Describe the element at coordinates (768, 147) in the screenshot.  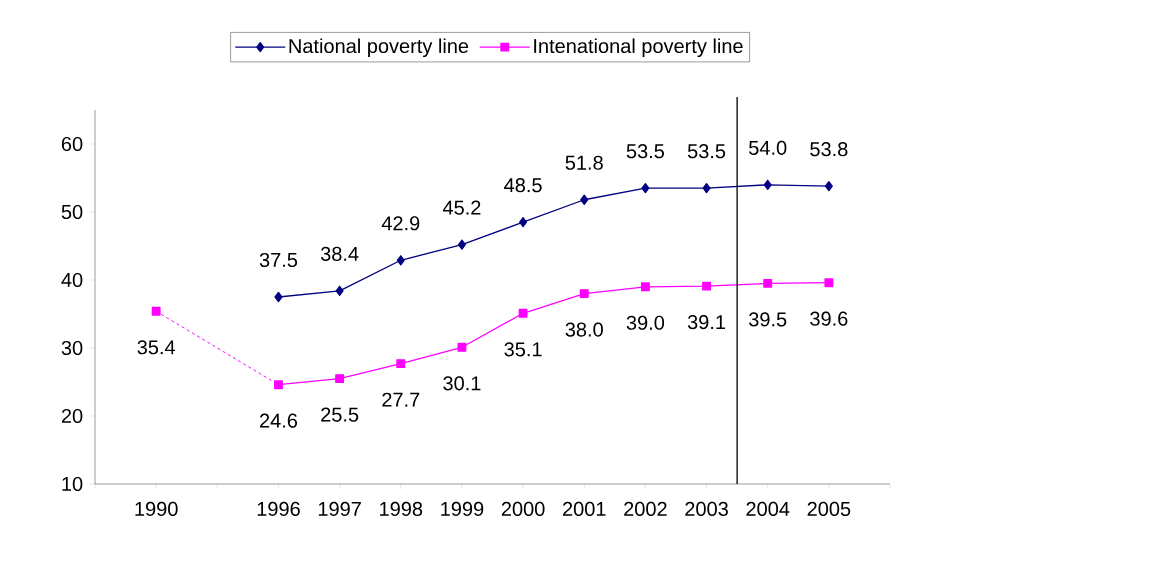
I see `data-label: 54.0` at that location.